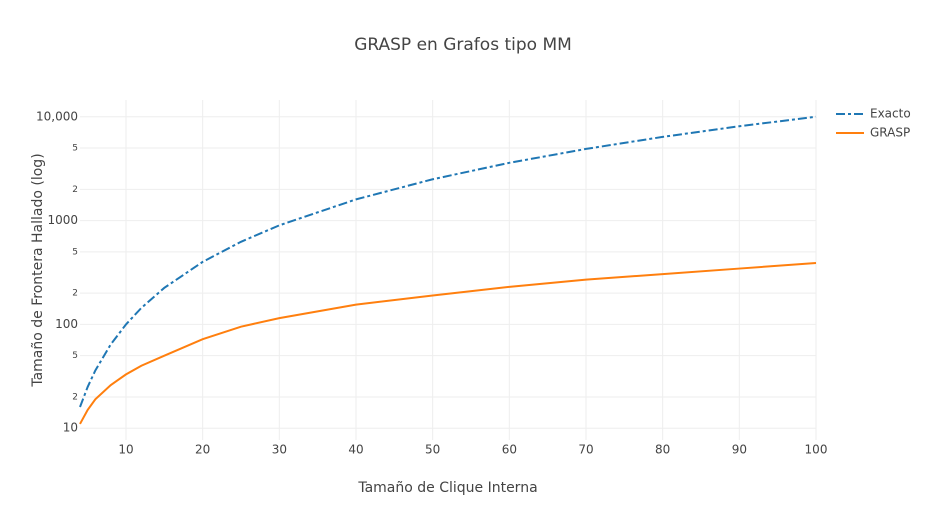 This screenshot has width=926, height=520. What do you see at coordinates (447, 488) in the screenshot?
I see `x-axis-title: Tamaño de Clique Interna` at bounding box center [447, 488].